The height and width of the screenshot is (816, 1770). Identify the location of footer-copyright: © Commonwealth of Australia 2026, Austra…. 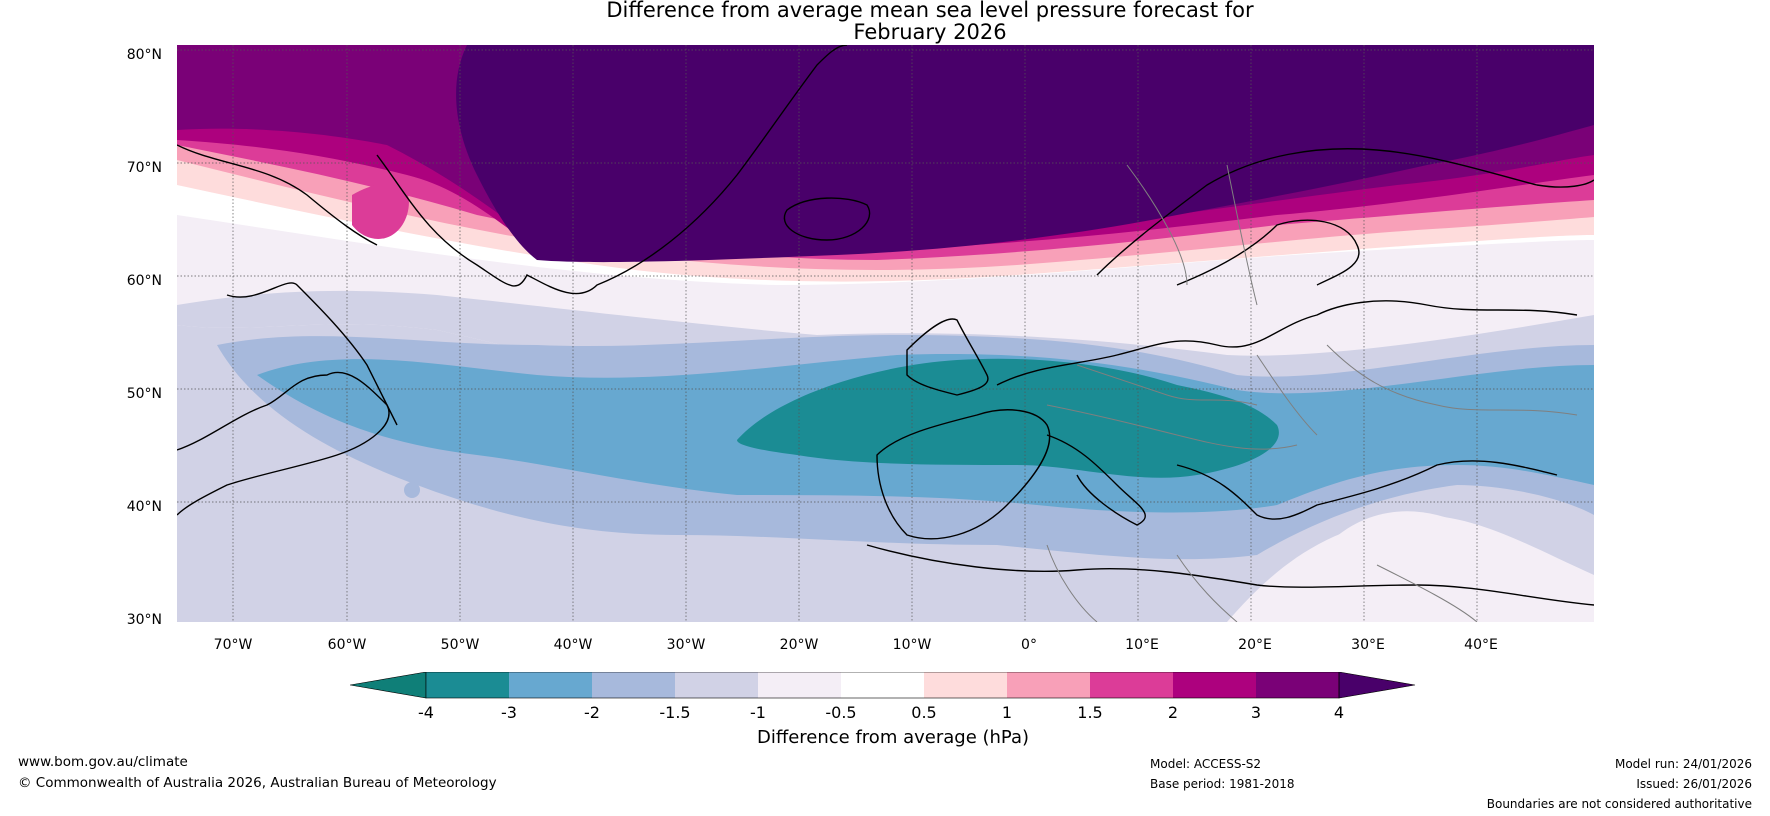
(257, 783).